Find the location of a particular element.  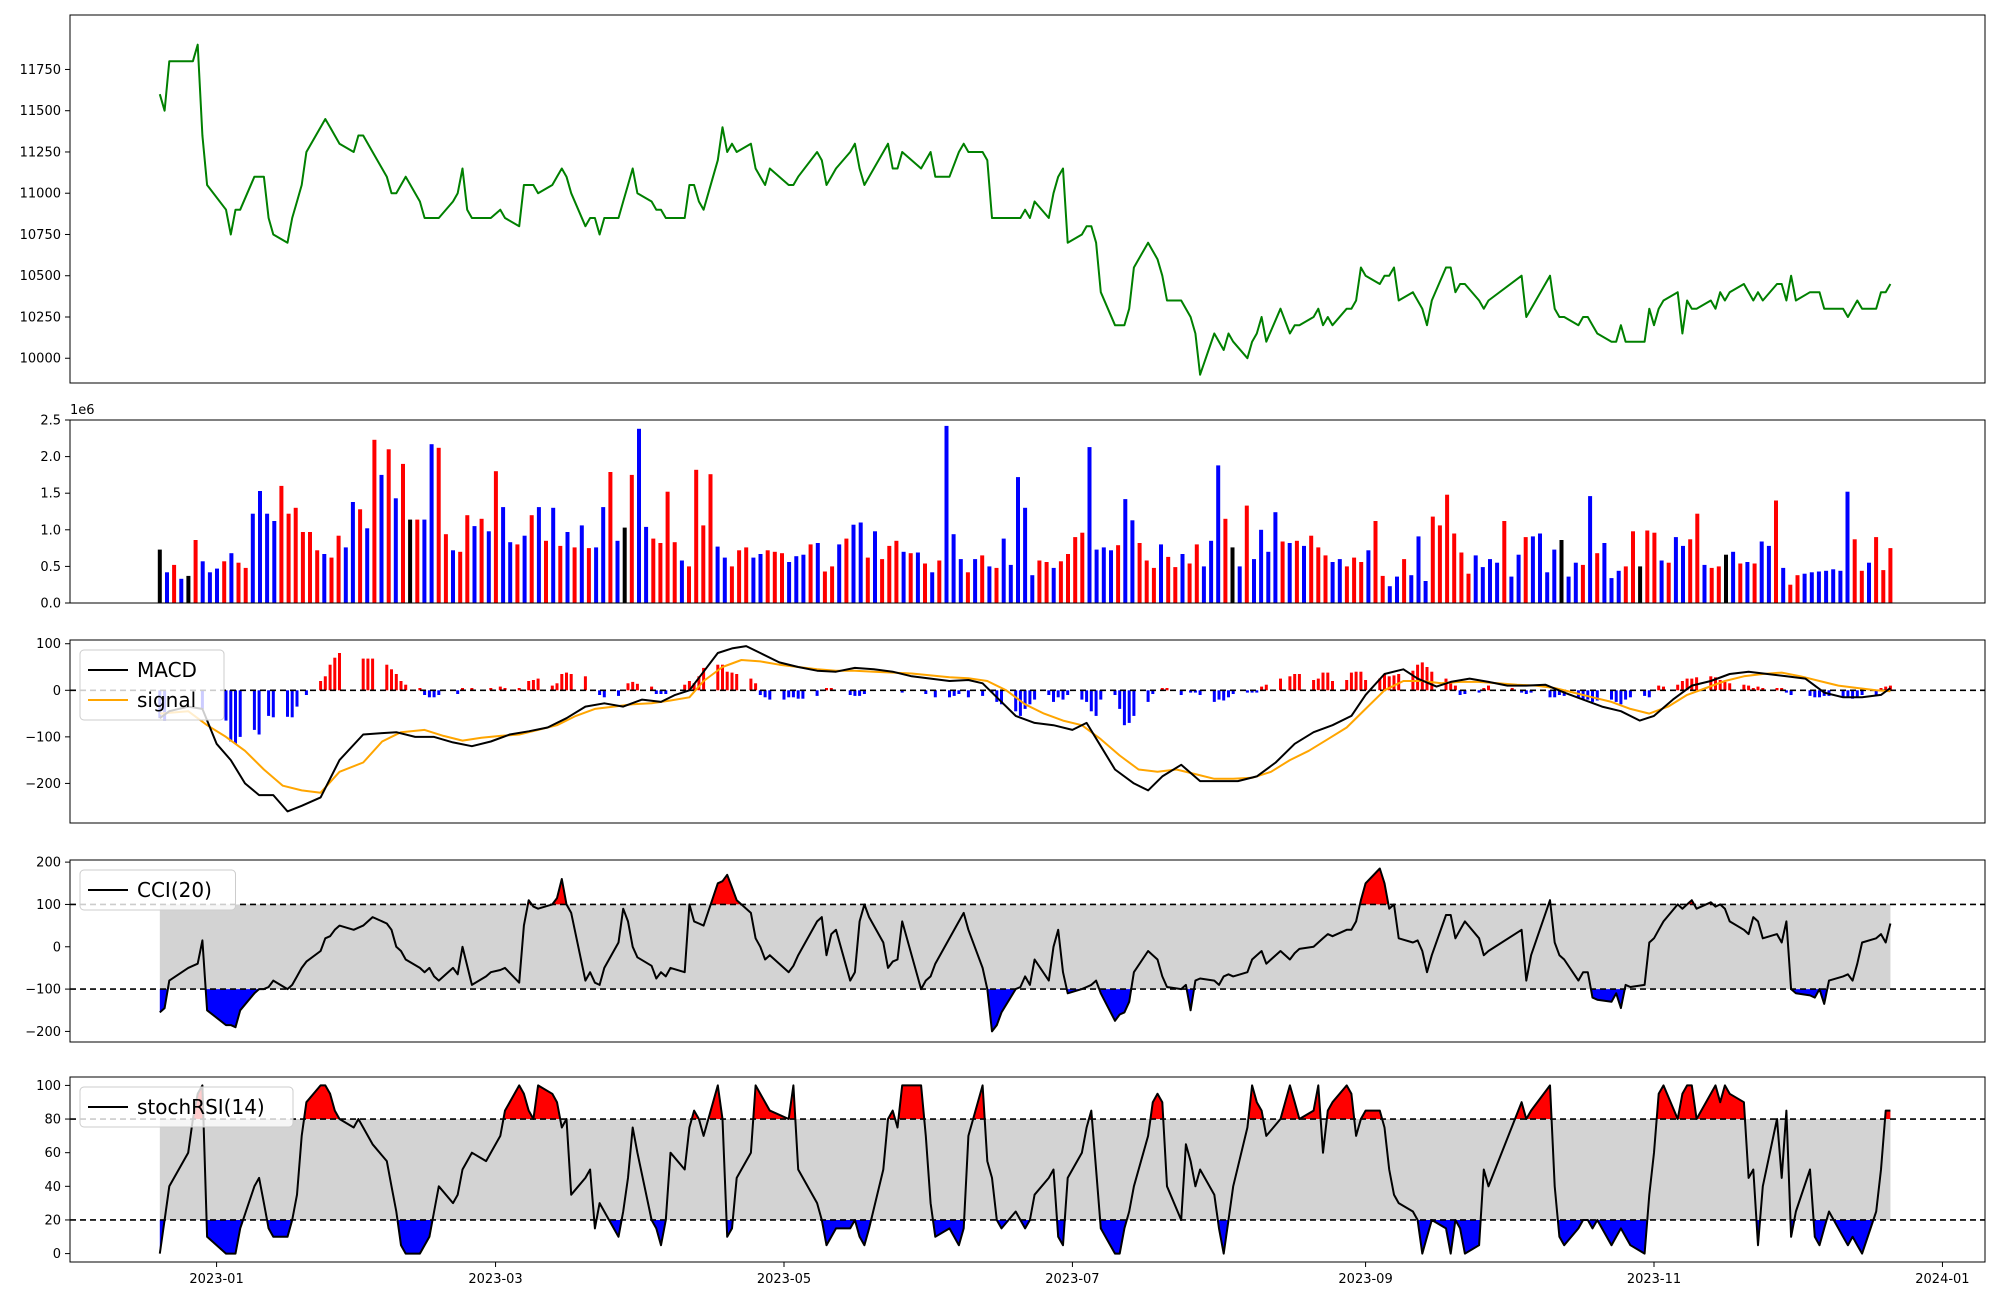

stochrsi-band-fill is located at coordinates (1025, 1169).